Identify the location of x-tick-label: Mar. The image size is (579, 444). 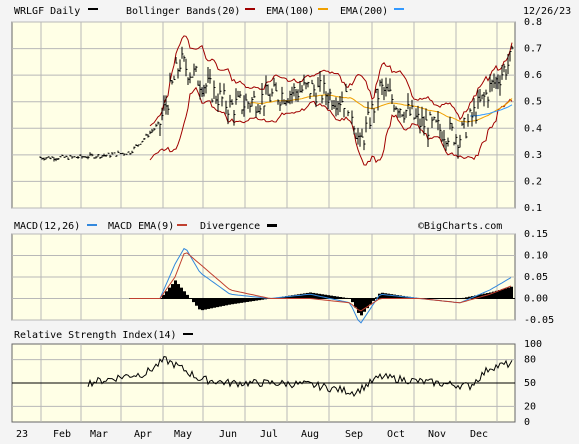
(99, 434).